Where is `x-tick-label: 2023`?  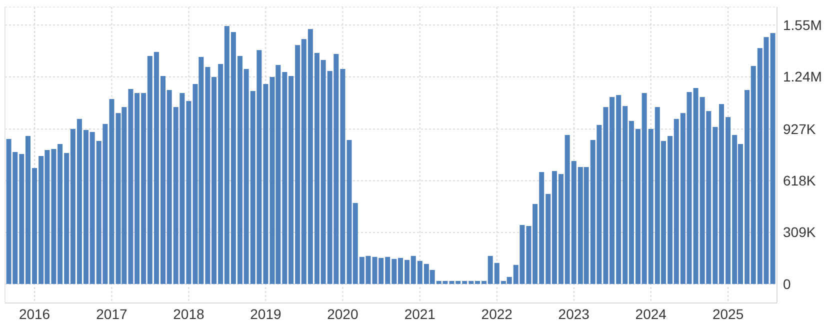 x-tick-label: 2023 is located at coordinates (574, 314).